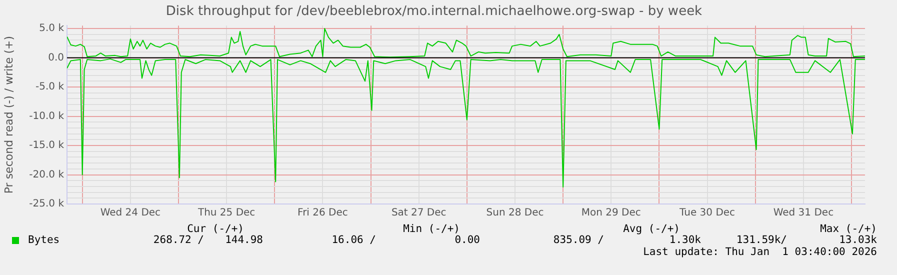  I want to click on x-tick-label: Wed 31 Dec, so click(803, 213).